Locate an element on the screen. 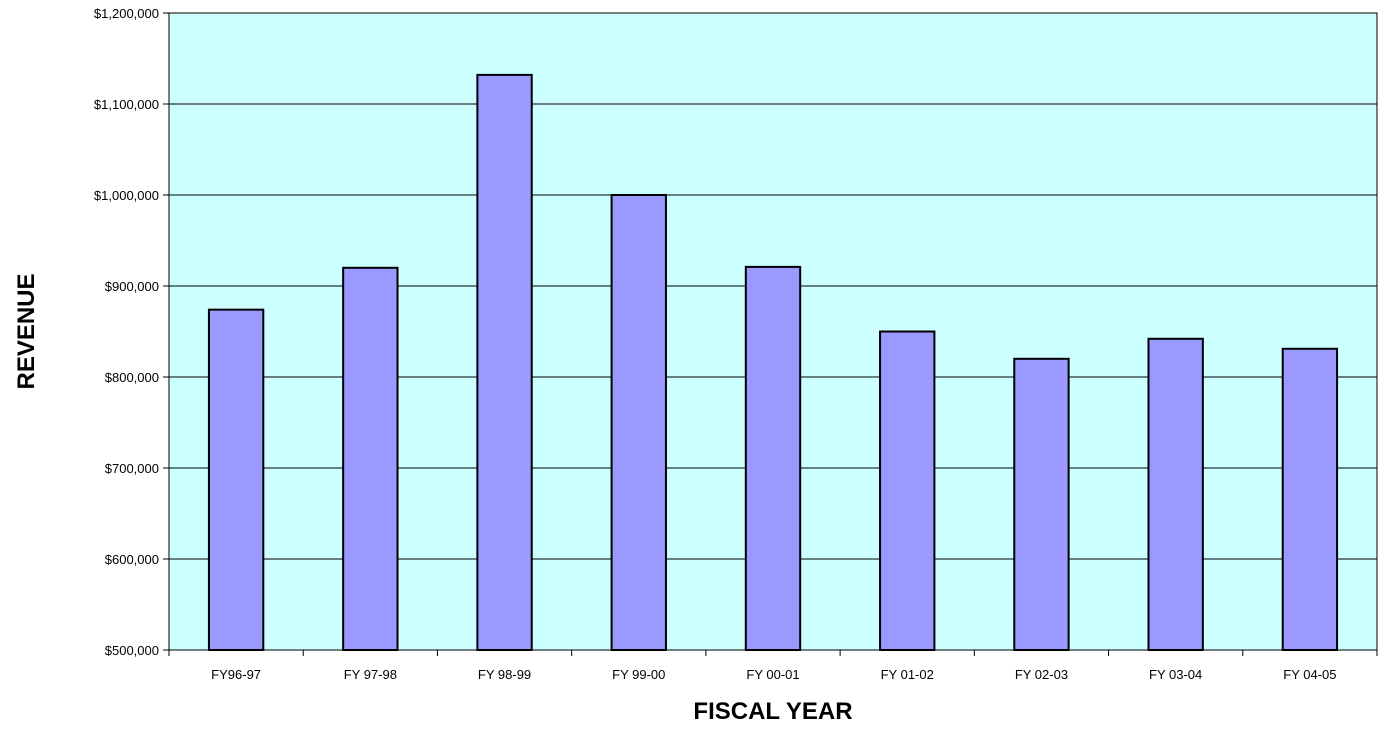 The image size is (1379, 734). x-tick-label: FY 03-04 is located at coordinates (1175, 674).